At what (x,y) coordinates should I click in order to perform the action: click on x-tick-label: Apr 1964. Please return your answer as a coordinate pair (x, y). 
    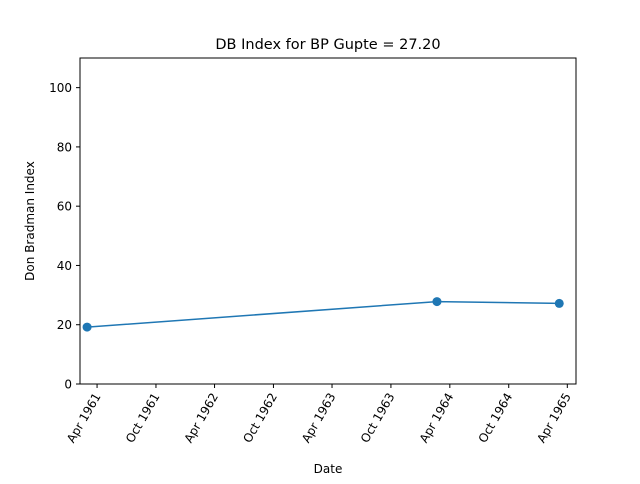
    Looking at the image, I should click on (437, 418).